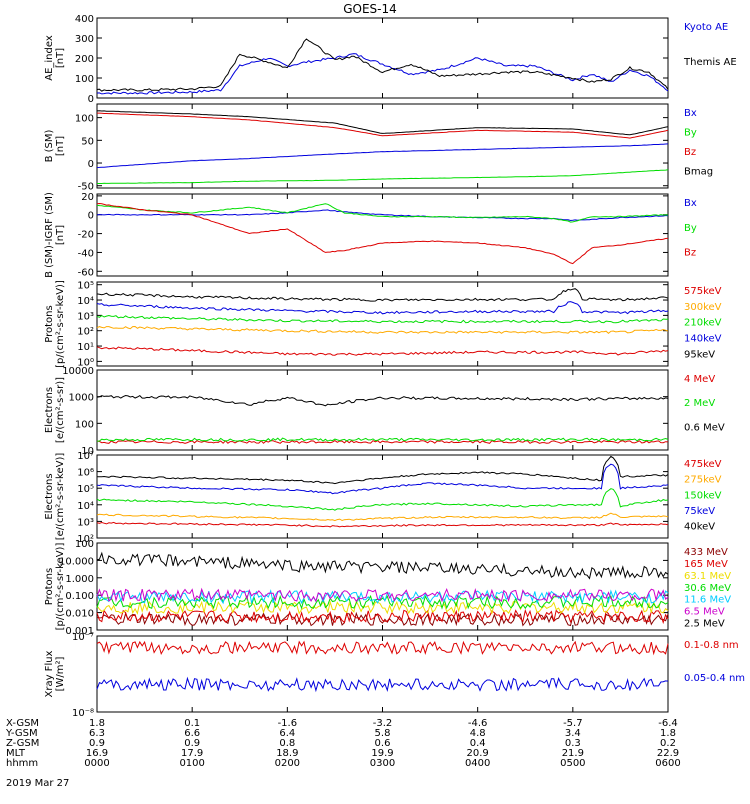 This screenshot has height=804, width=750. What do you see at coordinates (86, 253) in the screenshot?
I see `y-tick-label: -40` at bounding box center [86, 253].